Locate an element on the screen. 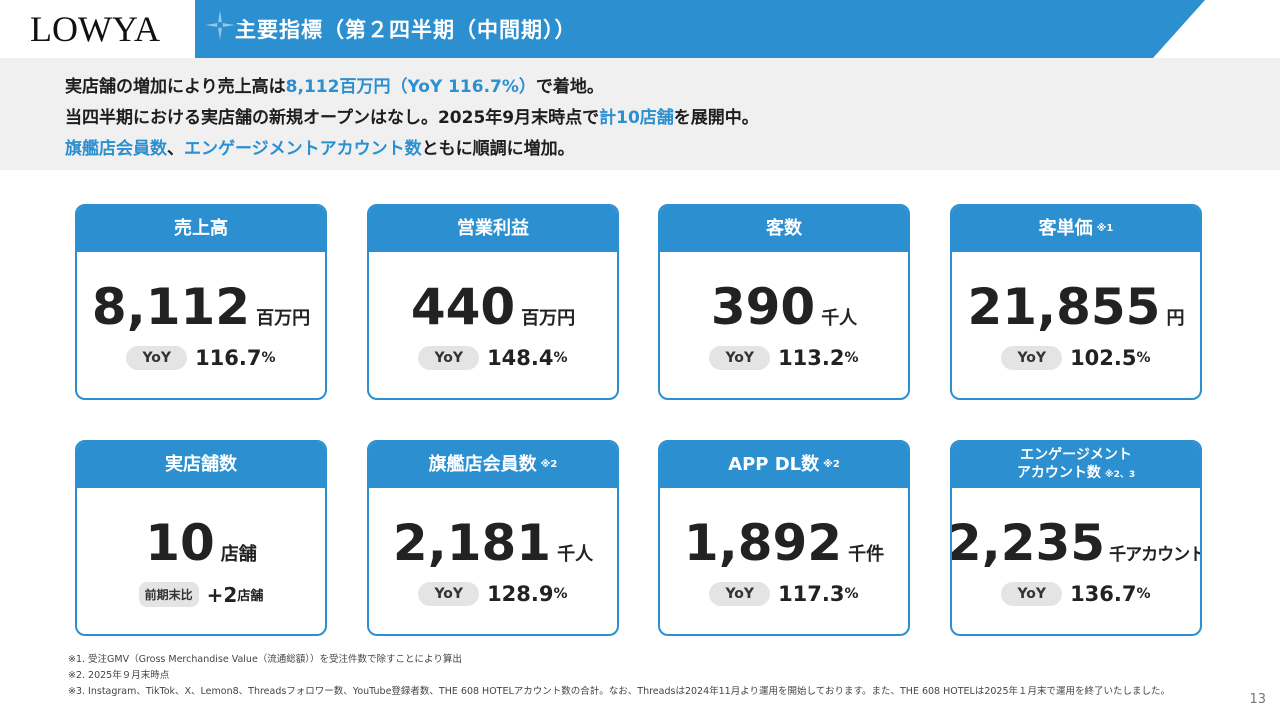  logo-text: LOWYA is located at coordinates (95, 29).